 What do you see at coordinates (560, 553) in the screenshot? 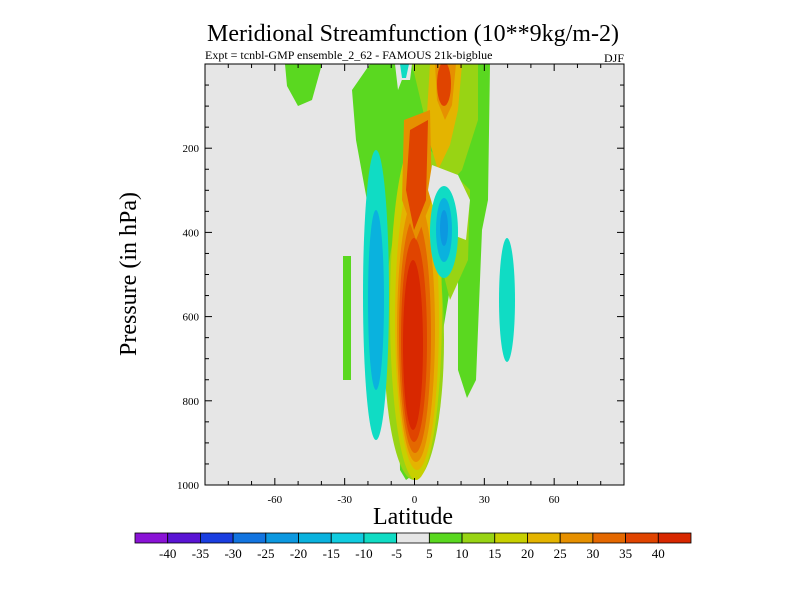
I see `colorbar-label: 25` at bounding box center [560, 553].